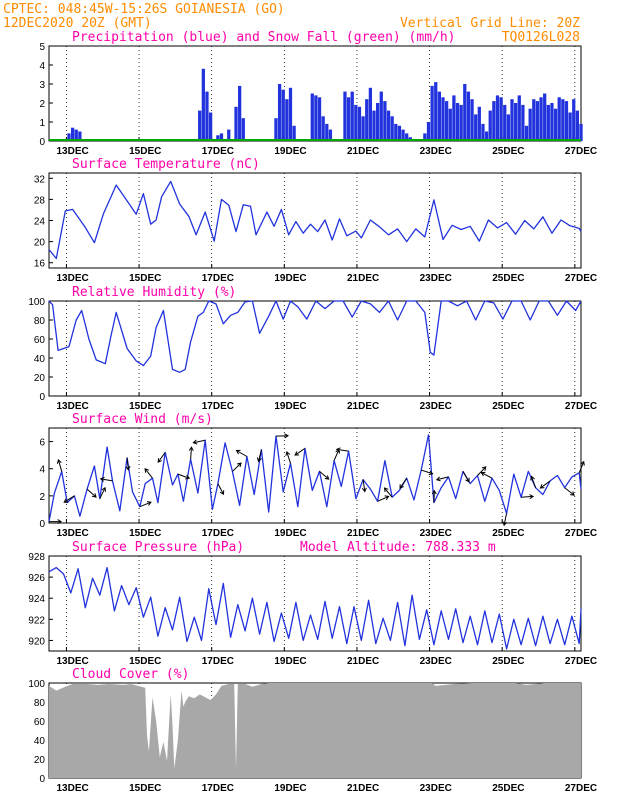 This screenshot has height=800, width=618. Describe the element at coordinates (508, 151) in the screenshot. I see `precip-xtick-label-25DEC: 25DEC` at that location.